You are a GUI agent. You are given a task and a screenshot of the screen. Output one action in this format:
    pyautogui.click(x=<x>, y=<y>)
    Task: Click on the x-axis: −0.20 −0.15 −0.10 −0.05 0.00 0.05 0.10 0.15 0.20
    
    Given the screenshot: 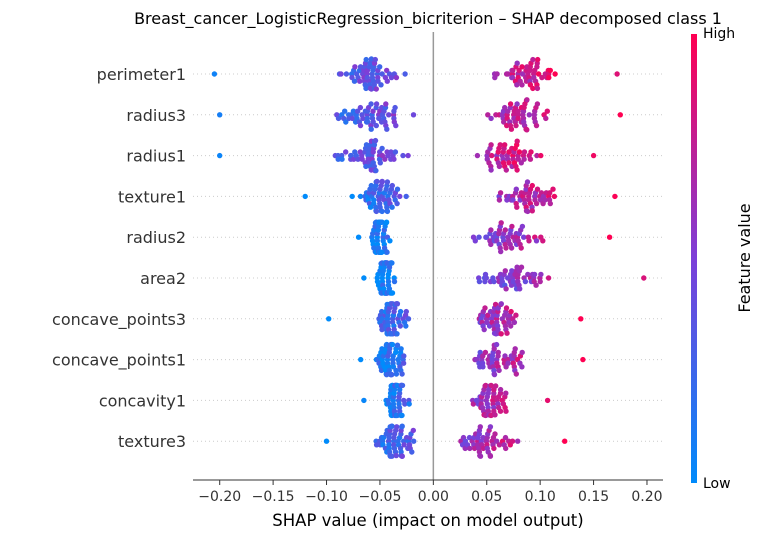 What is the action you would take?
    pyautogui.click(x=428, y=492)
    